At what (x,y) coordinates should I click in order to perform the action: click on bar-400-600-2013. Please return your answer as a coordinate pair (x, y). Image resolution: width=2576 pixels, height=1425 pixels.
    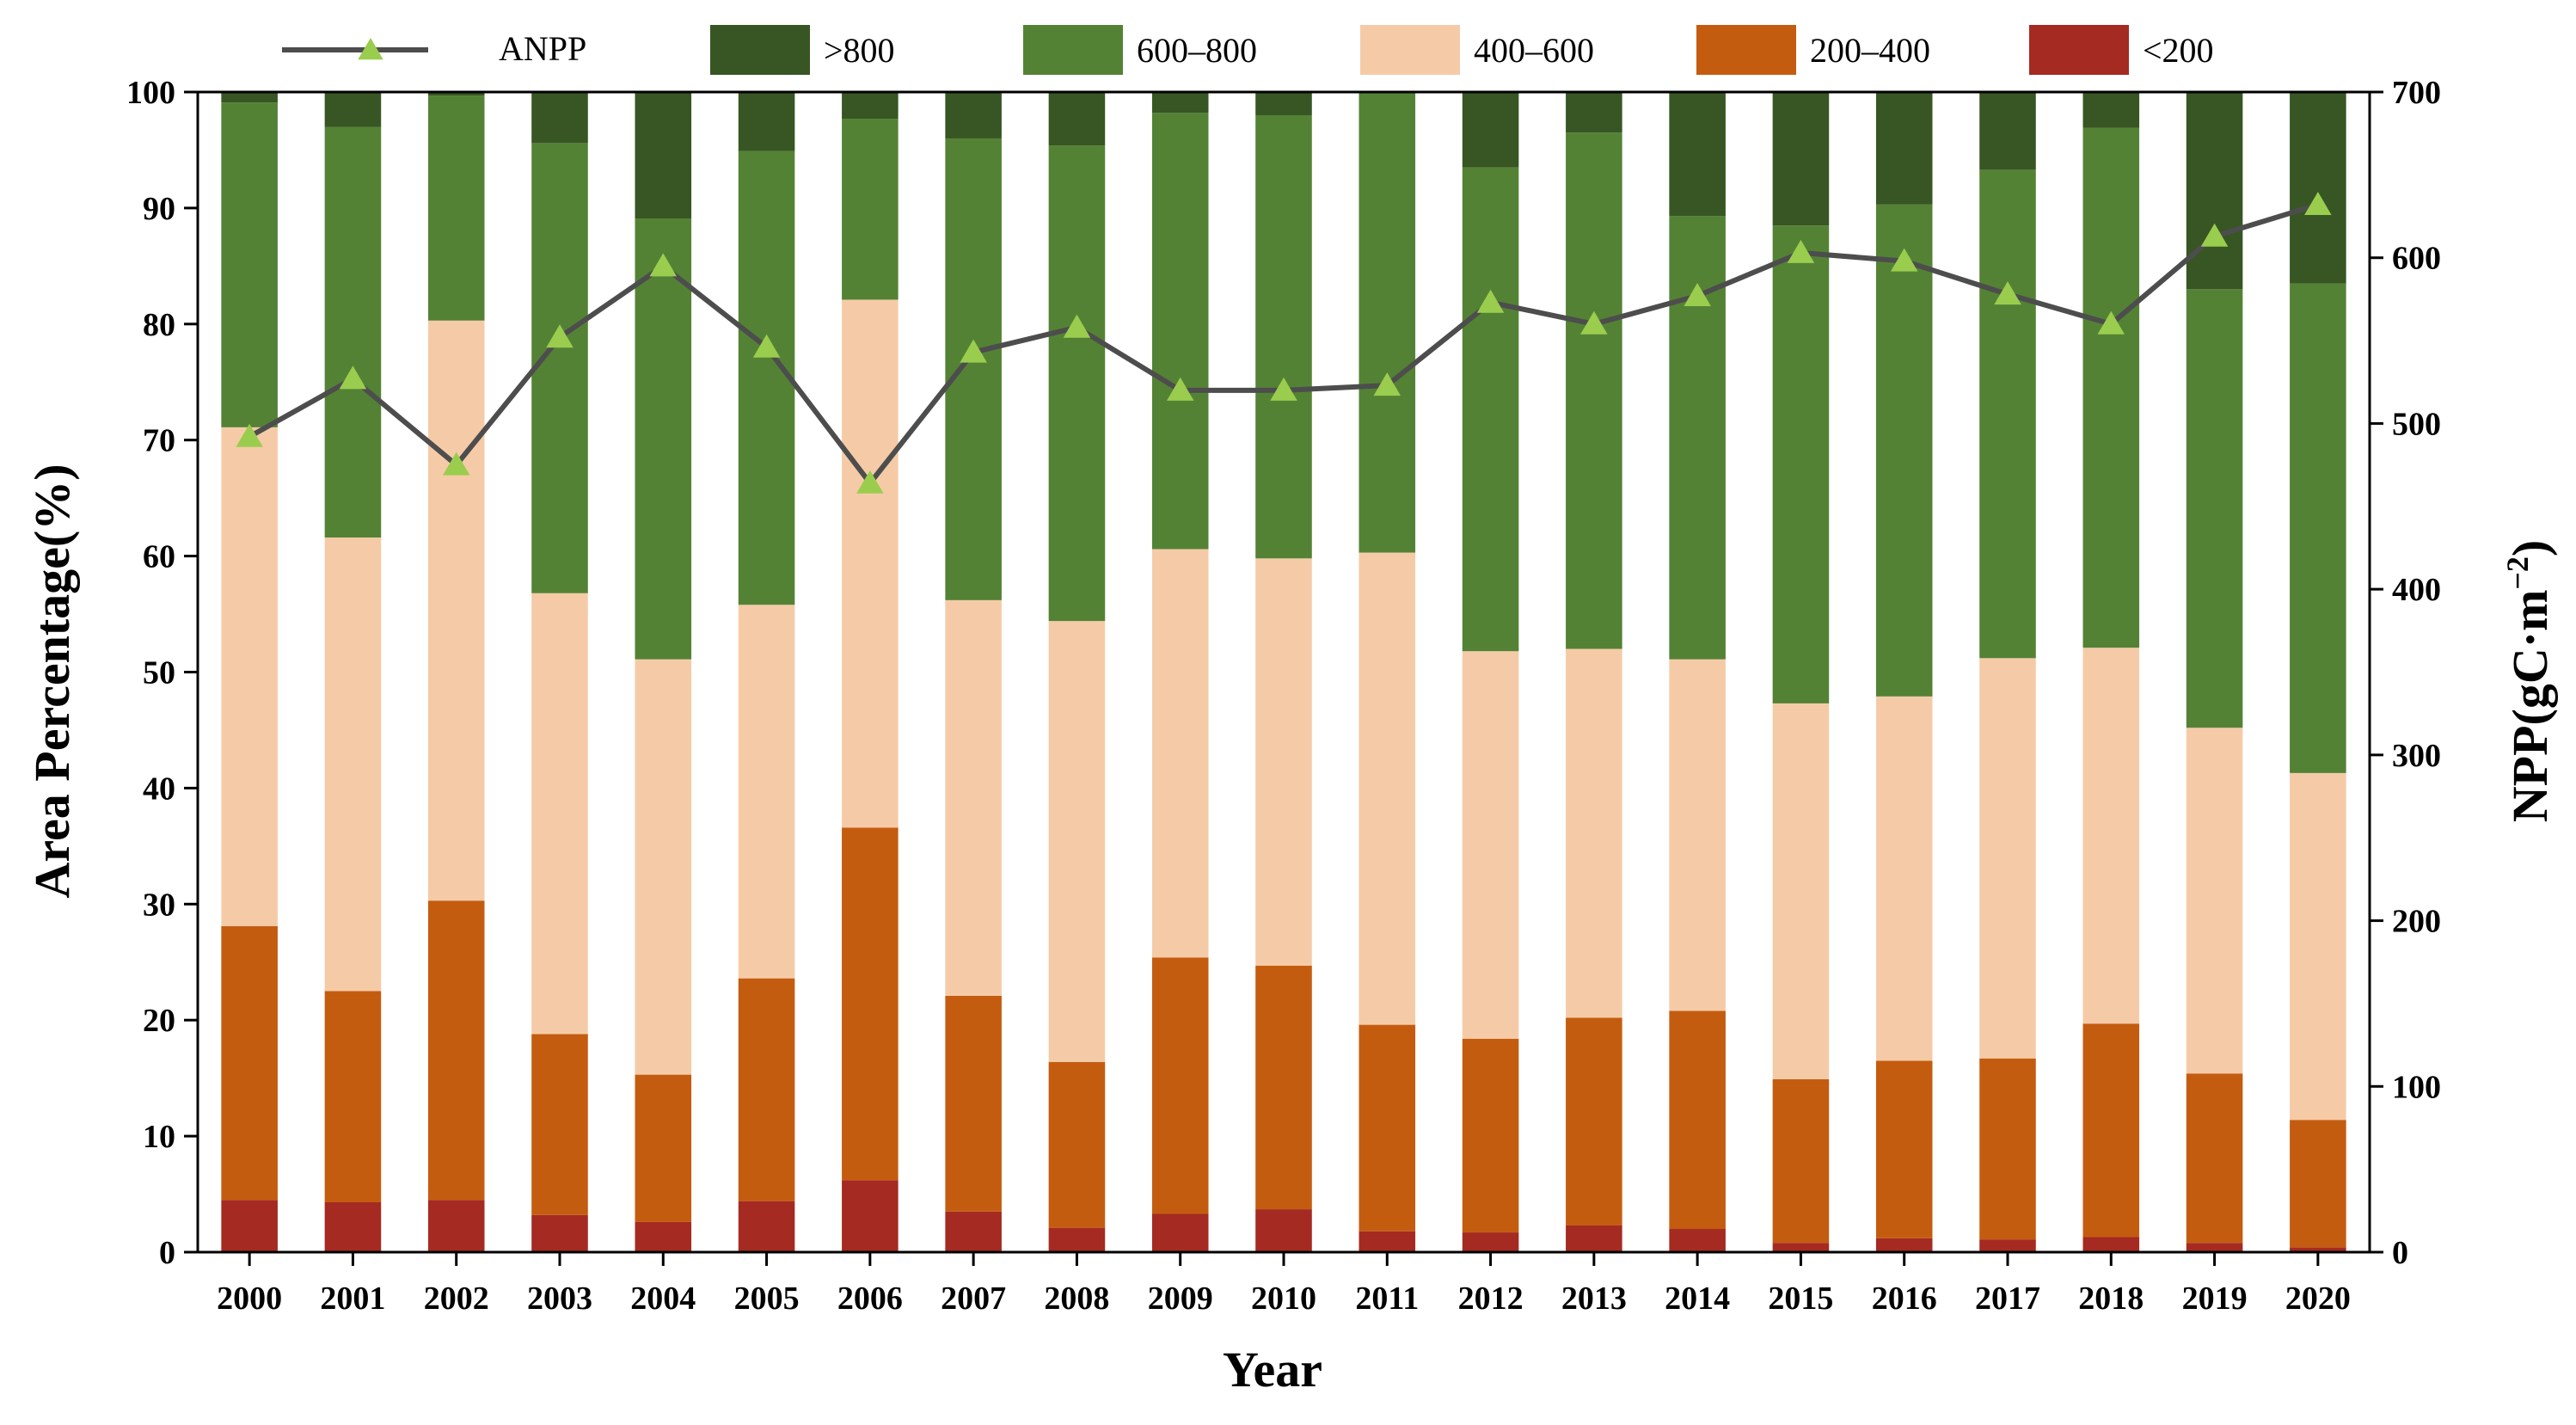
    Looking at the image, I should click on (1594, 833).